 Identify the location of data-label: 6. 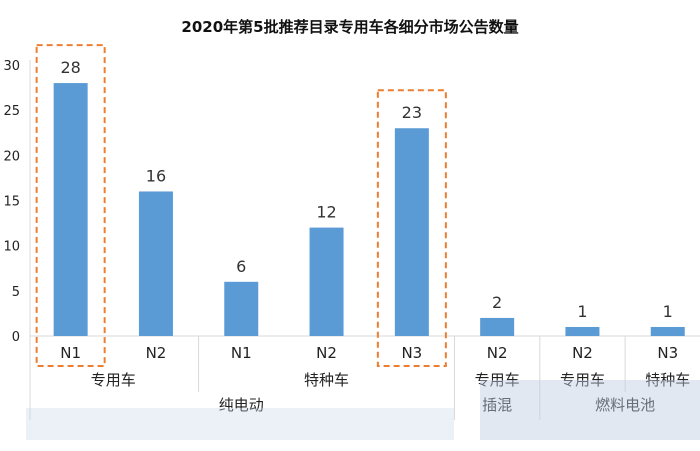
(241, 266).